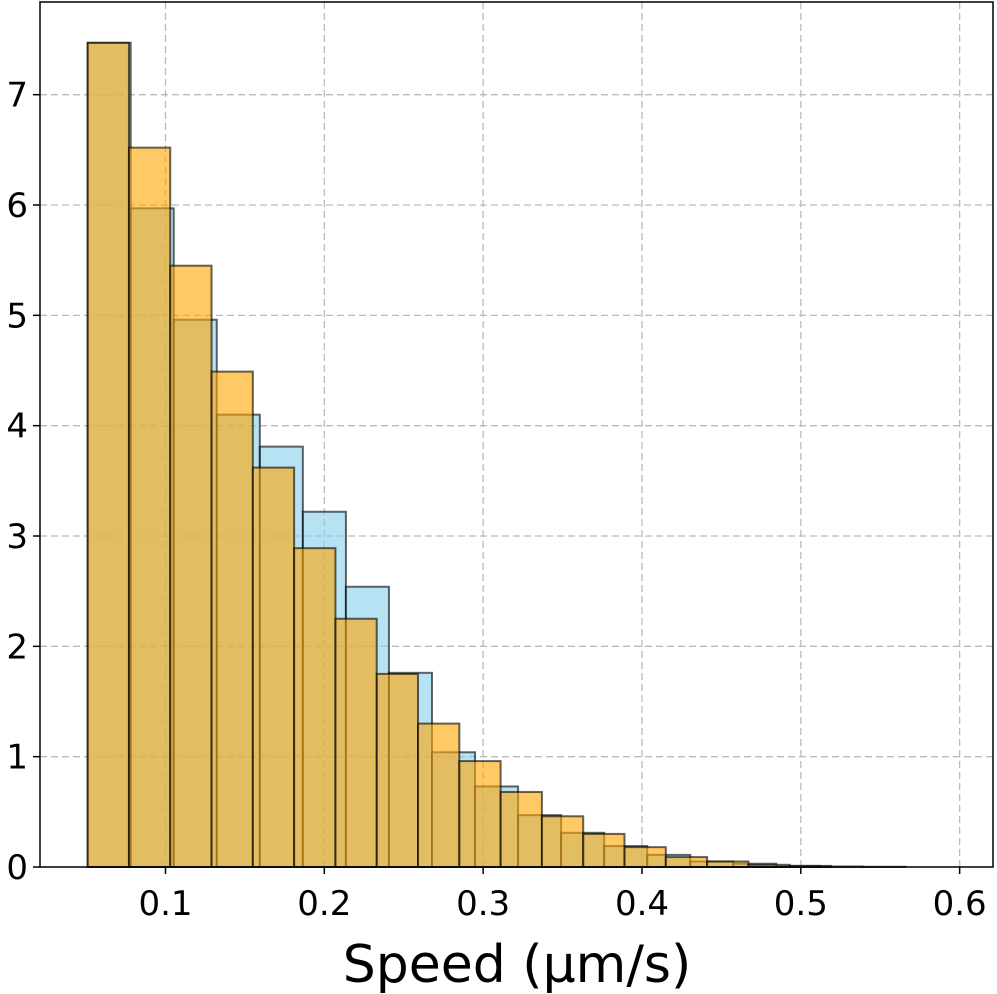 This screenshot has width=997, height=994. I want to click on x-tick-label: 0.5, so click(801, 904).